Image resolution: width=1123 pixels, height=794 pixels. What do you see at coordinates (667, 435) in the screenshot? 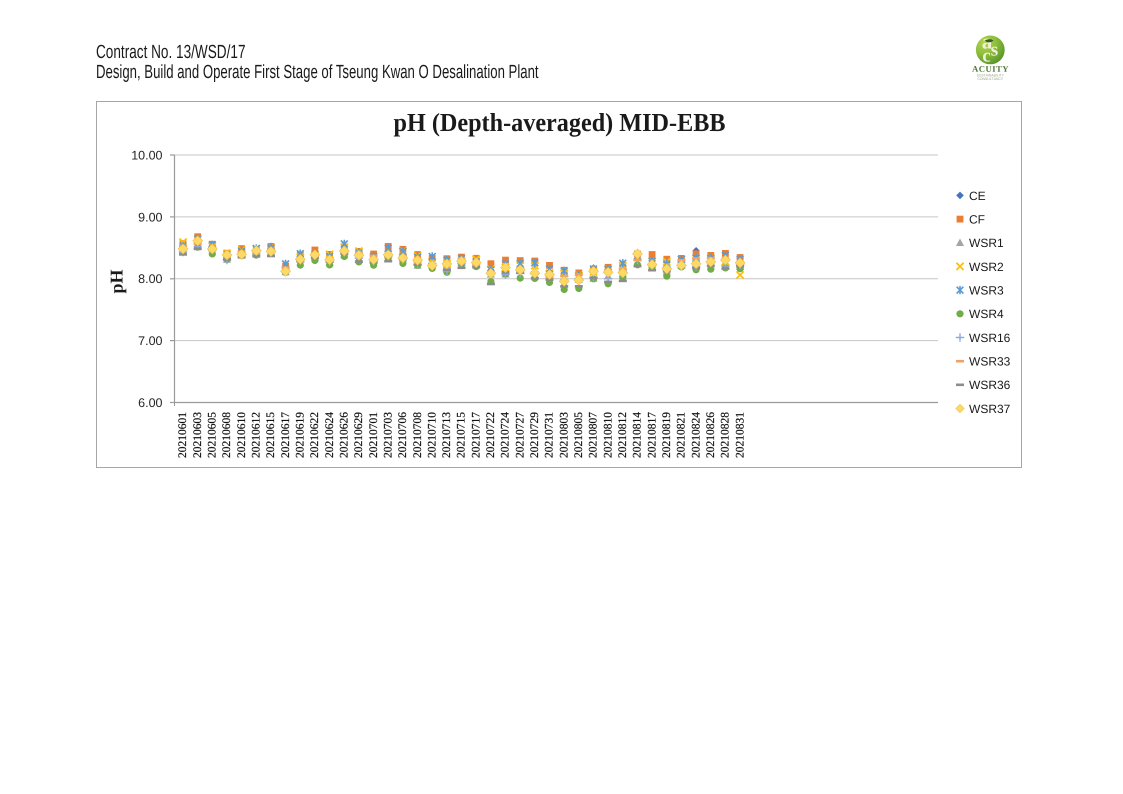
I see `svg-text: 20210819` at bounding box center [667, 435].